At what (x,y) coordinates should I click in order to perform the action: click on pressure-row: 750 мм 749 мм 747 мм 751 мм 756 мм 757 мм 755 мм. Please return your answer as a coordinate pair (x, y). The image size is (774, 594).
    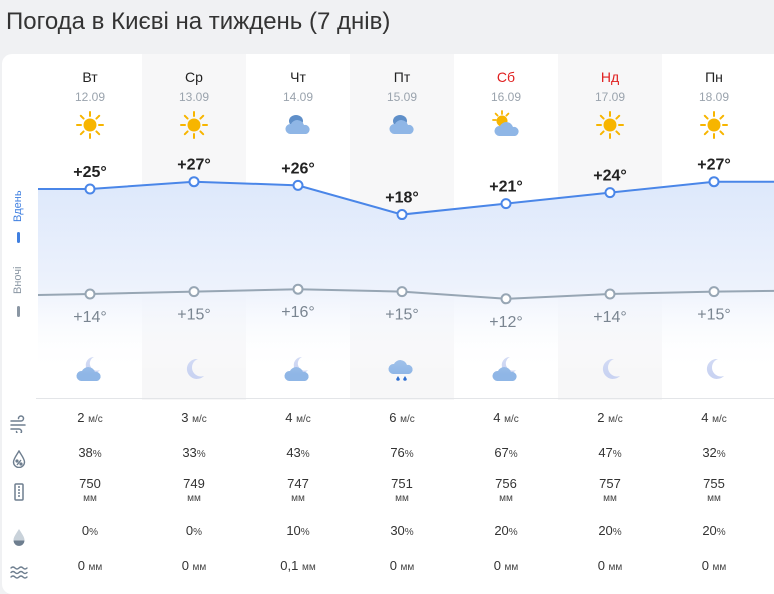
    Looking at the image, I should click on (388, 493).